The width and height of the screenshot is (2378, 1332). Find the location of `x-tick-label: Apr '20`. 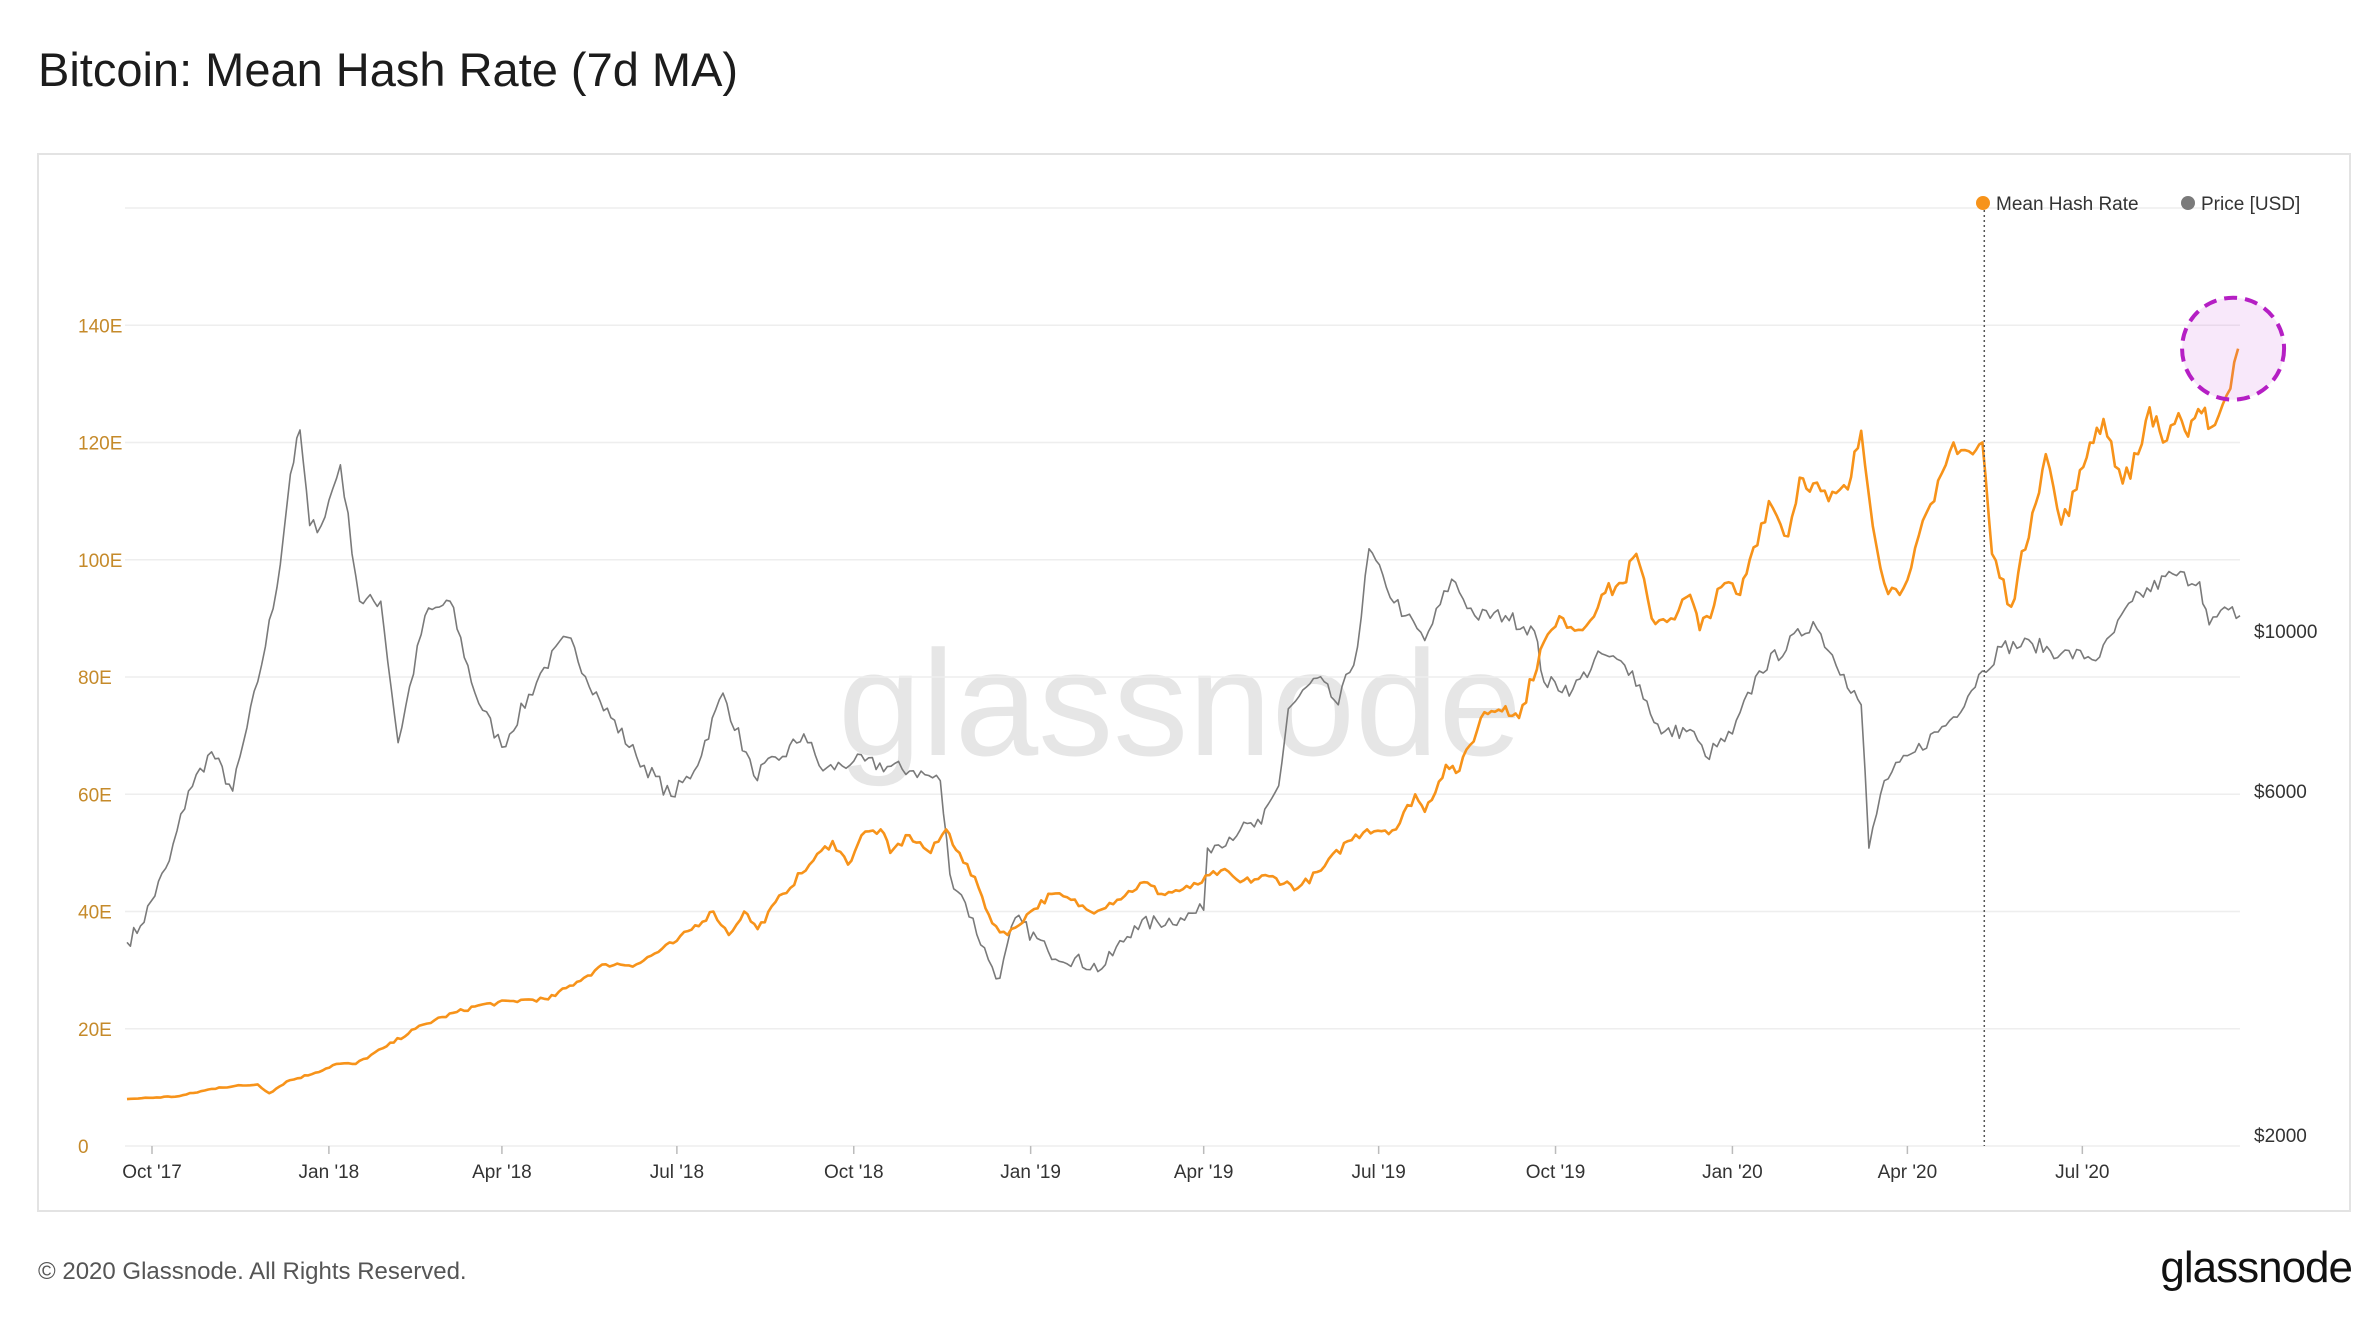

x-tick-label: Apr '20 is located at coordinates (1908, 1172).